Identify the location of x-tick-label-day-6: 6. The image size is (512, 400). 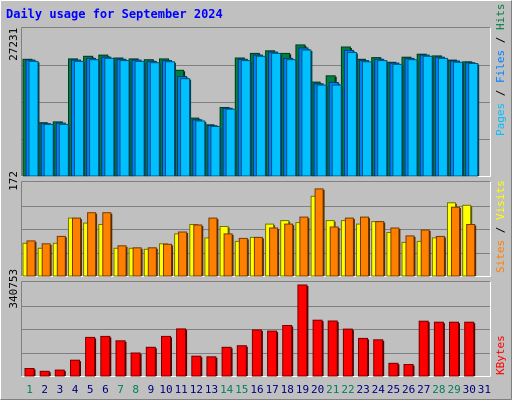
(105, 389).